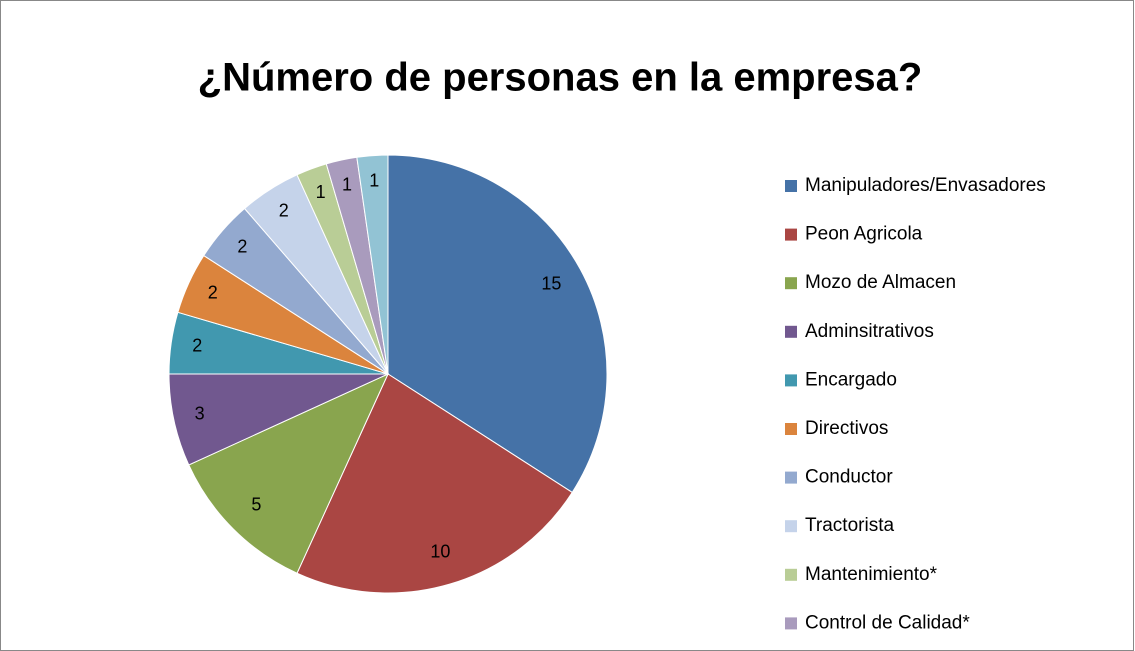 Image resolution: width=1135 pixels, height=651 pixels. I want to click on data-label: 5, so click(256, 504).